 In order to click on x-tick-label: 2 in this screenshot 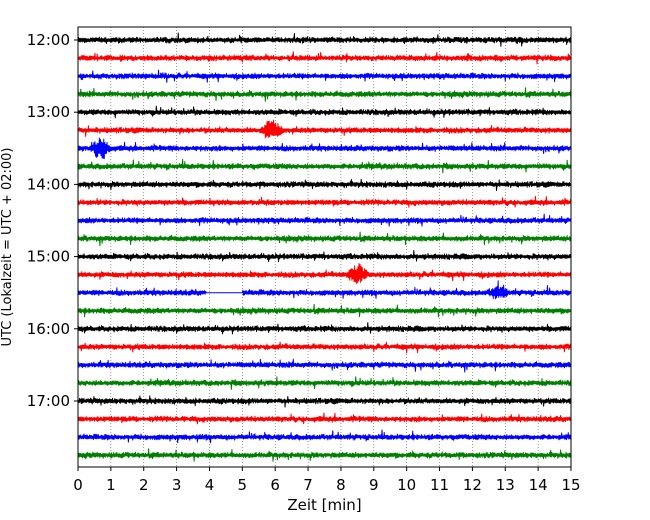, I will do `click(144, 485)`.